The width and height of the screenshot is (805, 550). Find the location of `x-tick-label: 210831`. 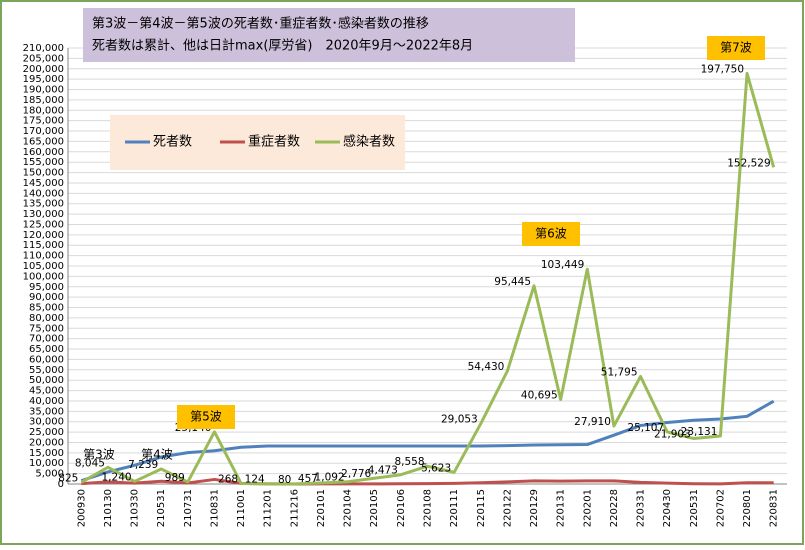

x-tick-label: 210831 is located at coordinates (214, 508).